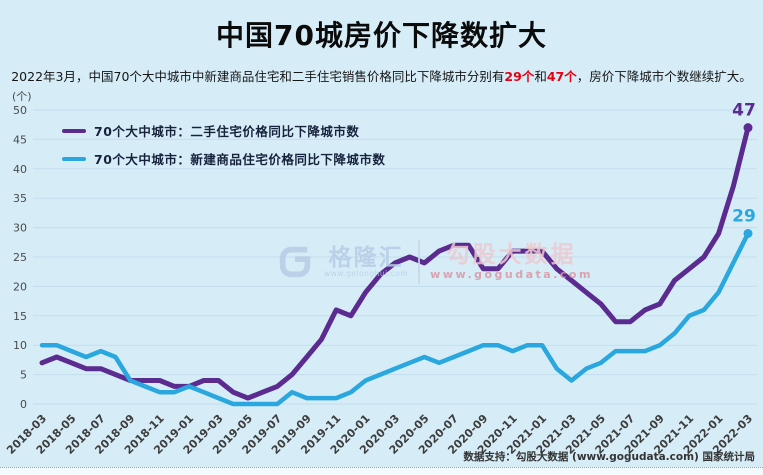 The height and width of the screenshot is (475, 763). What do you see at coordinates (22, 96) in the screenshot?
I see `y-axis-unit-label: (个)` at bounding box center [22, 96].